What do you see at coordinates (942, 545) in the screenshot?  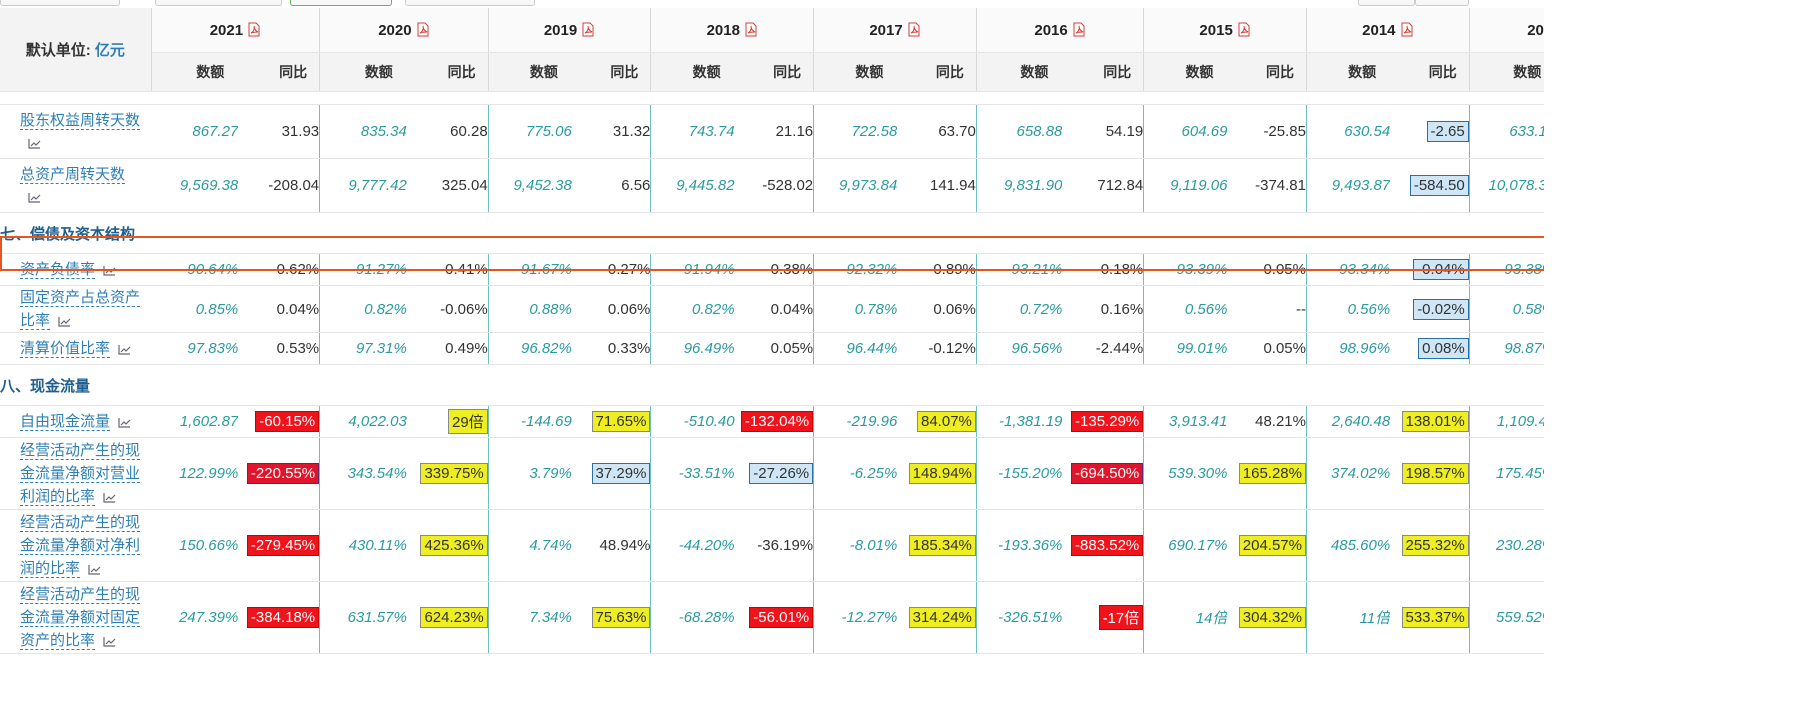 I see `yoy-badge: 185.34%` at bounding box center [942, 545].